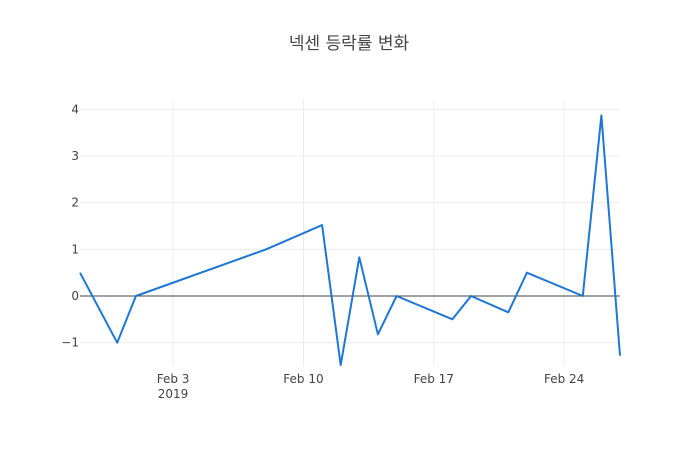 This screenshot has width=700, height=450. What do you see at coordinates (75, 156) in the screenshot?
I see `y-tick-label: 3` at bounding box center [75, 156].